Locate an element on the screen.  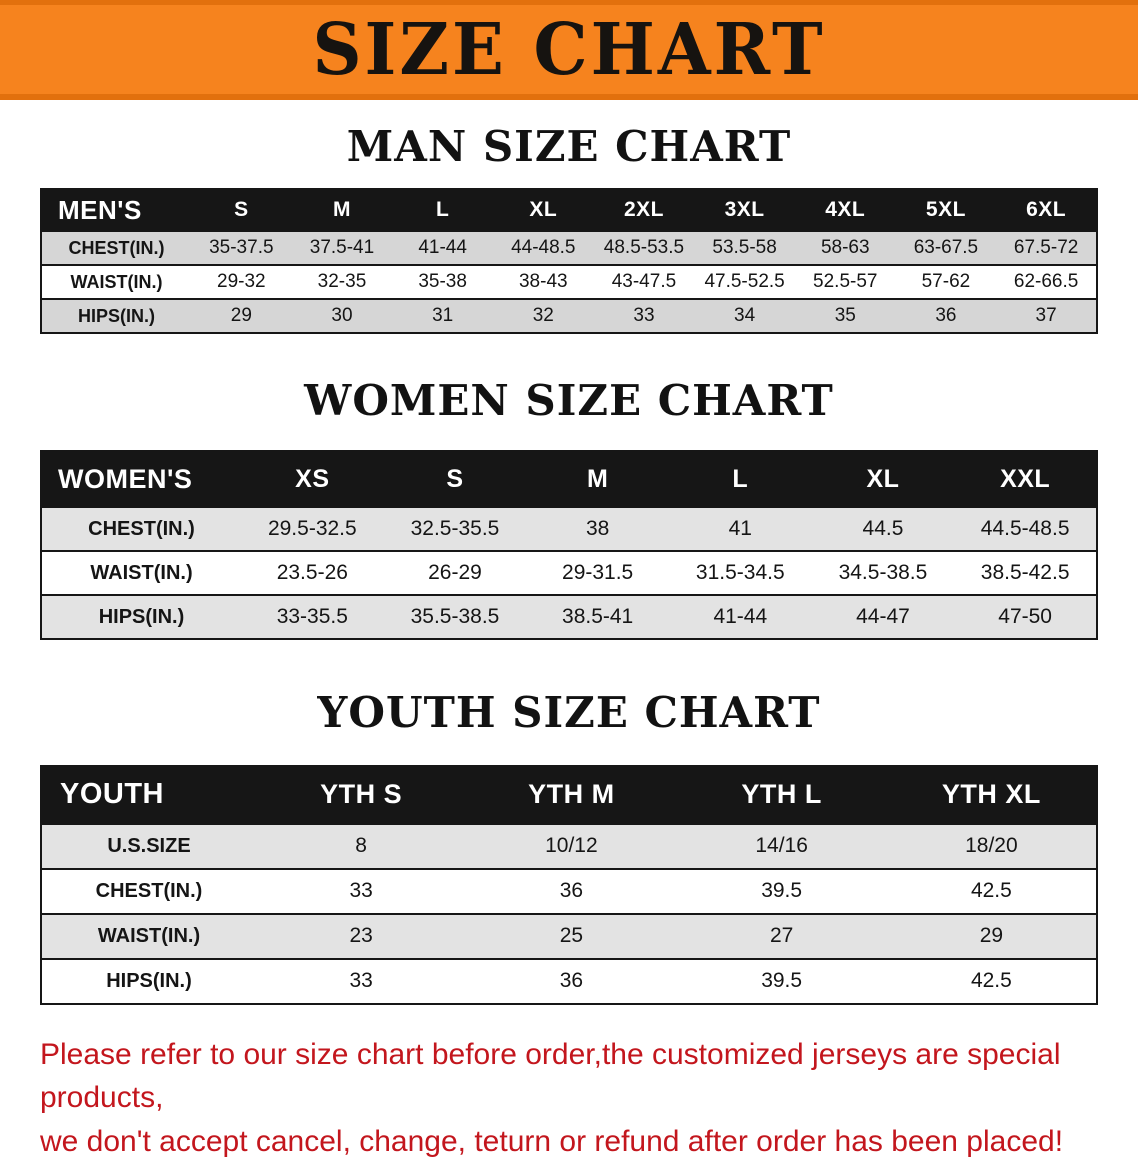
page-title: SIZE CHART is located at coordinates (569, 49).